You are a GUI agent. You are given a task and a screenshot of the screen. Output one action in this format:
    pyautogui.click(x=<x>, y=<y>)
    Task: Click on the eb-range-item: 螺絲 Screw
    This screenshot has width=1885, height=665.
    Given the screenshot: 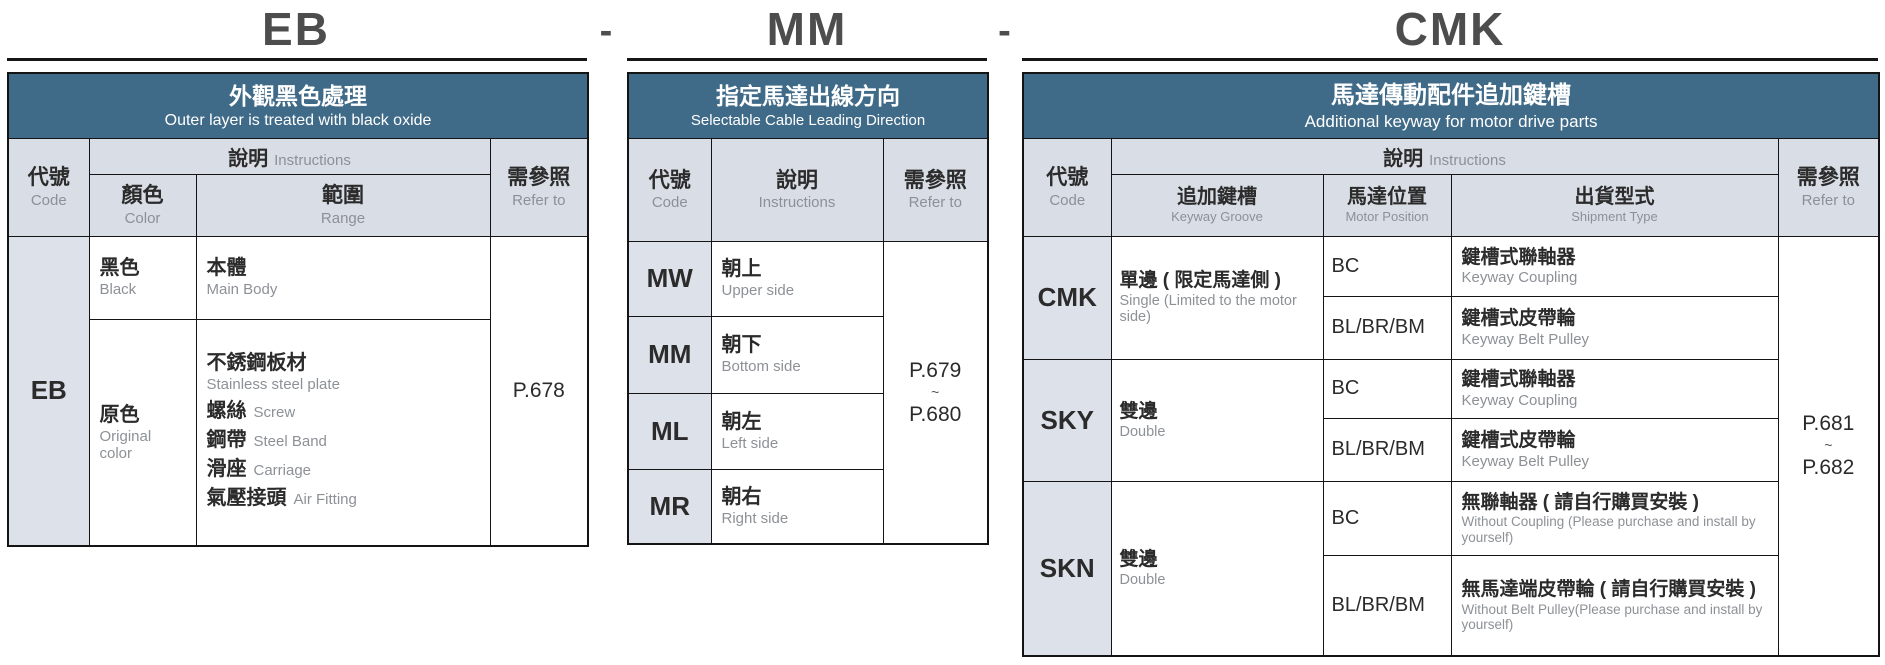 What is the action you would take?
    pyautogui.click(x=343, y=411)
    